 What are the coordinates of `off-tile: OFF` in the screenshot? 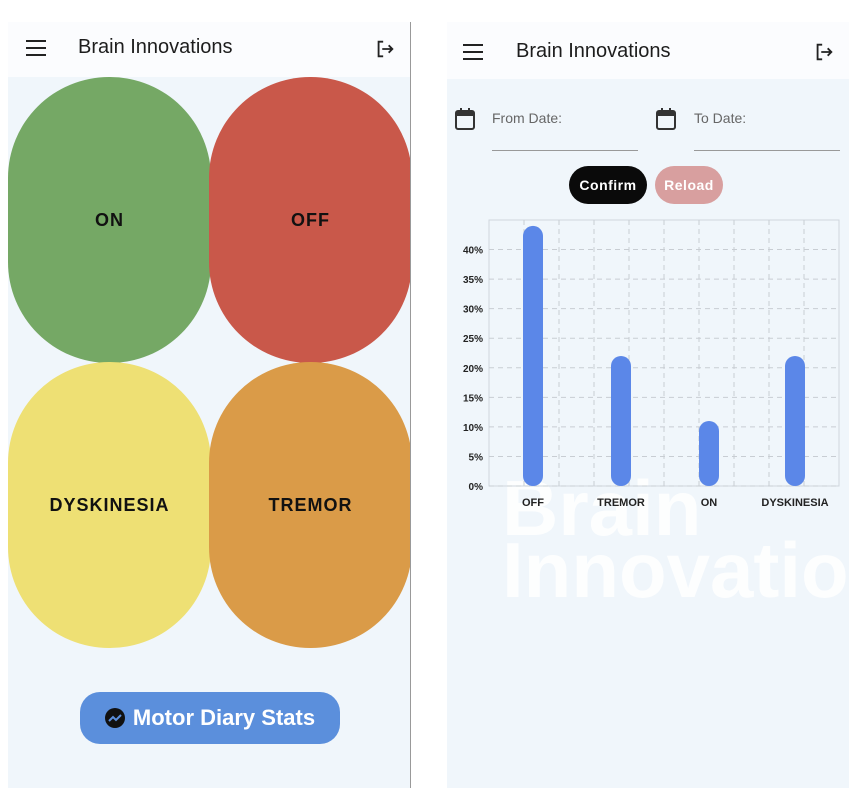 It's located at (309, 220).